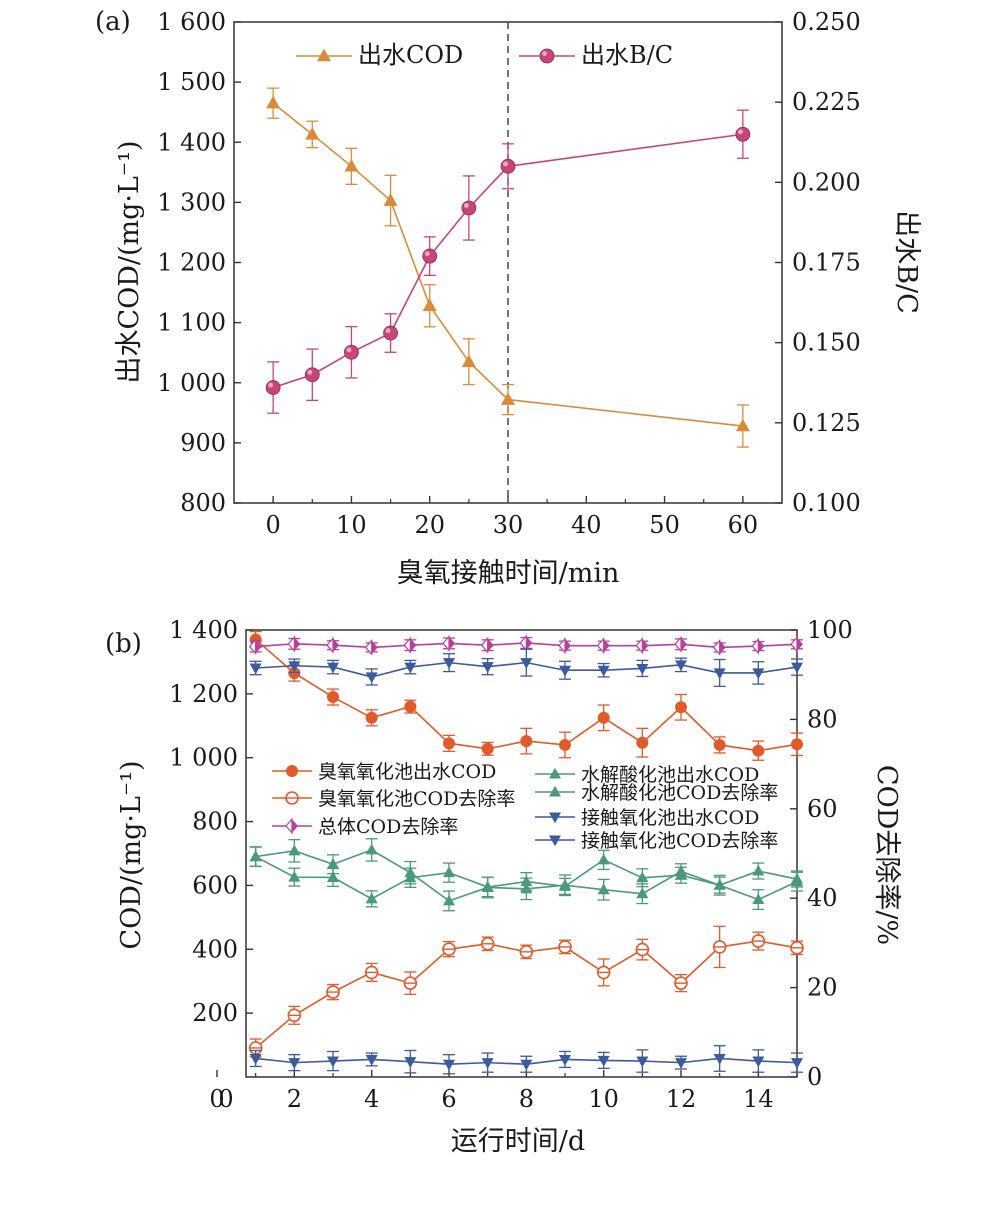 The height and width of the screenshot is (1213, 1008). I want to click on panel-b-x-tick-label: 6, so click(448, 1099).